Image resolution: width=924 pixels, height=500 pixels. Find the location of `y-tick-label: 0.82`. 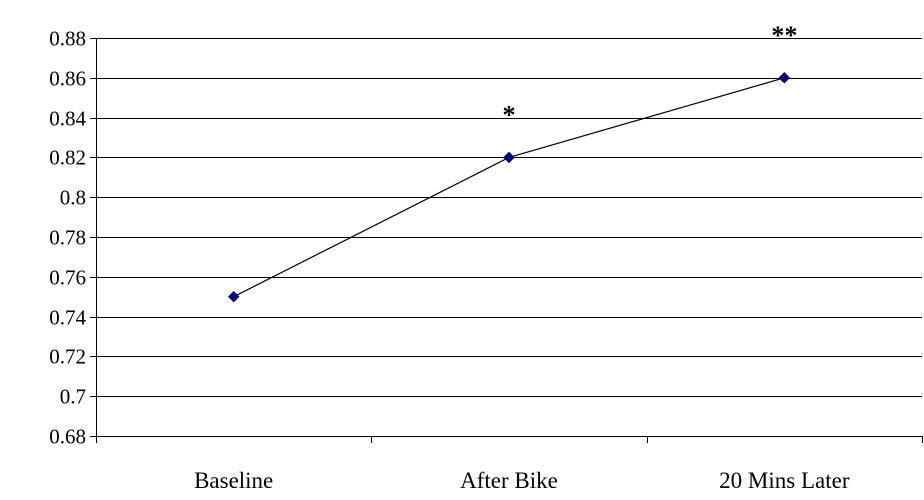

y-tick-label: 0.82 is located at coordinates (67, 158).